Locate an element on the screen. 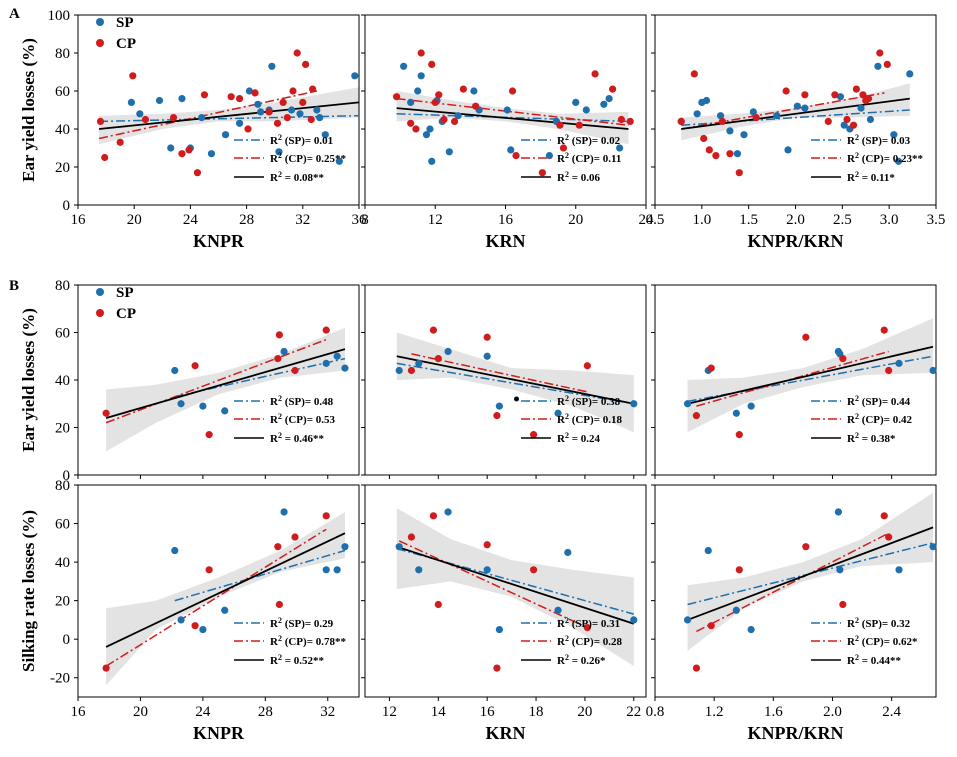 Image resolution: width=957 pixels, height=757 pixels. x-axis-label: KRN is located at coordinates (506, 733).